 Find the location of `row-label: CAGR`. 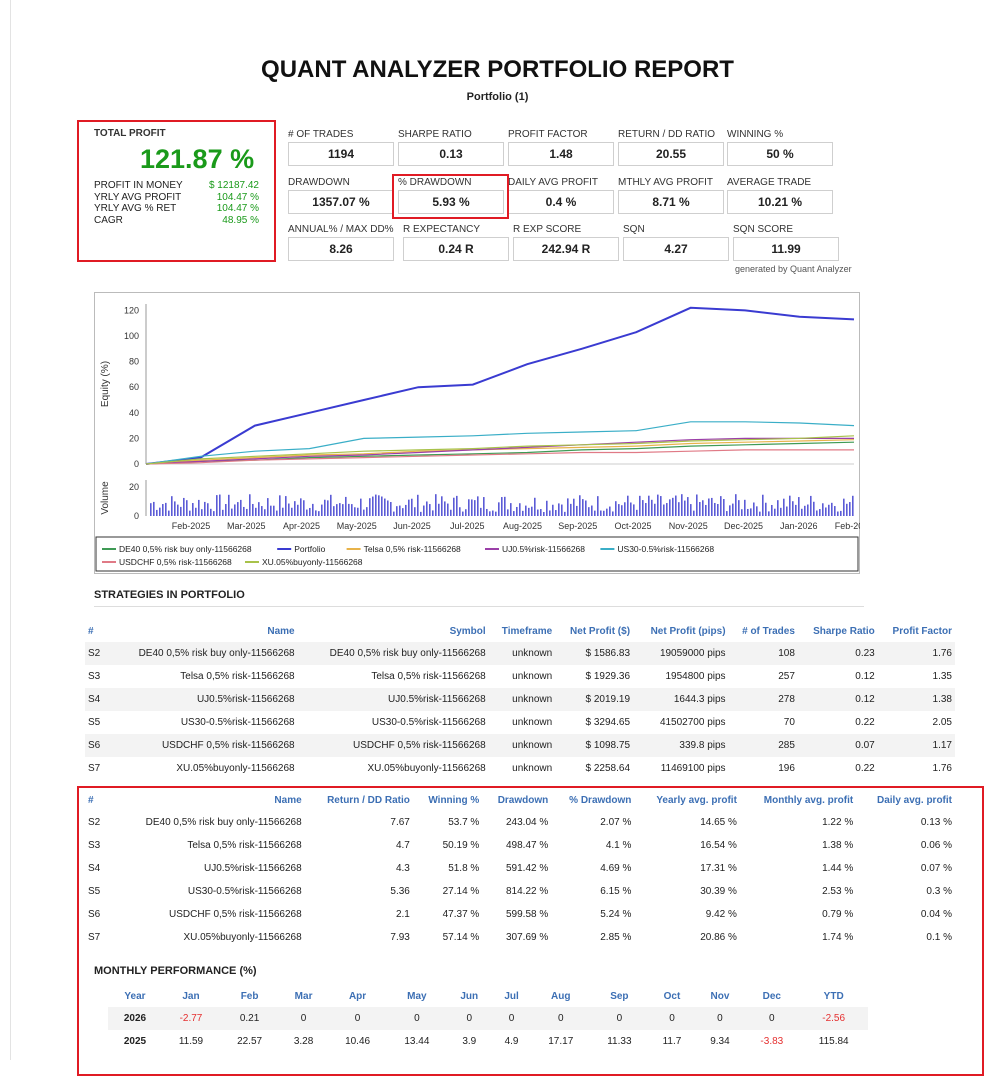

row-label: CAGR is located at coordinates (108, 220).